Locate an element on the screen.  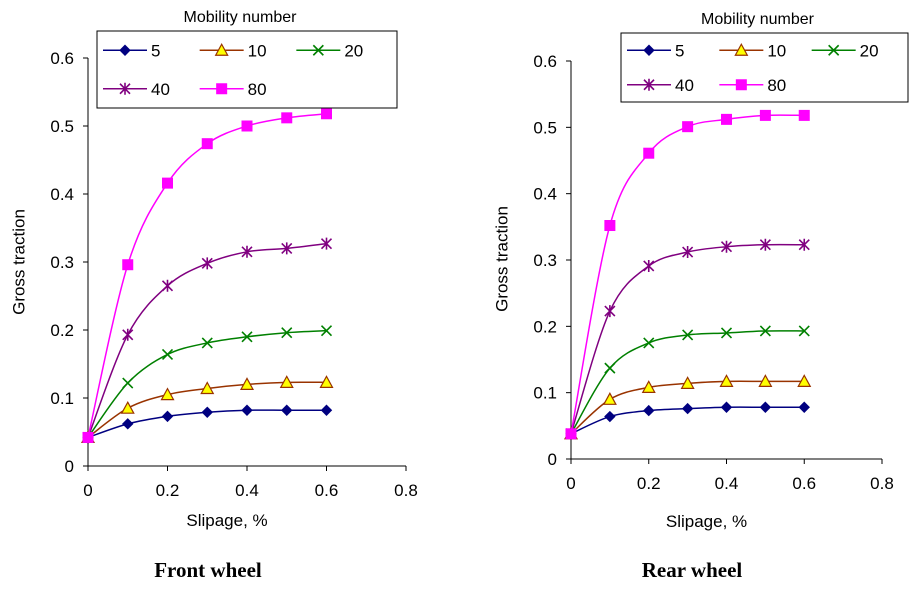
y-tick-label: 0.5 is located at coordinates (545, 127).